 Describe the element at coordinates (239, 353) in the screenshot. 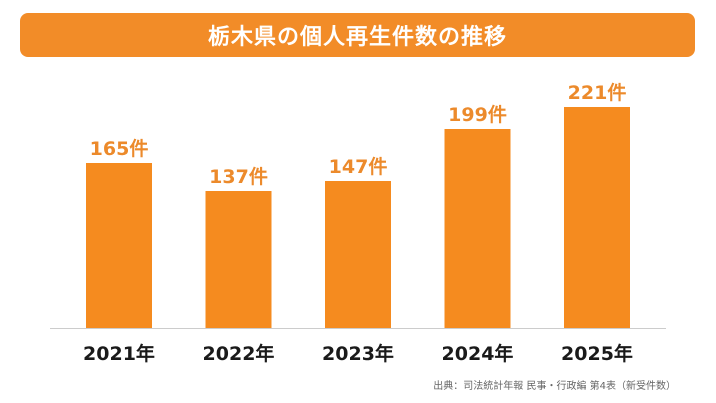

I see `x-tick-label: 2022年` at that location.